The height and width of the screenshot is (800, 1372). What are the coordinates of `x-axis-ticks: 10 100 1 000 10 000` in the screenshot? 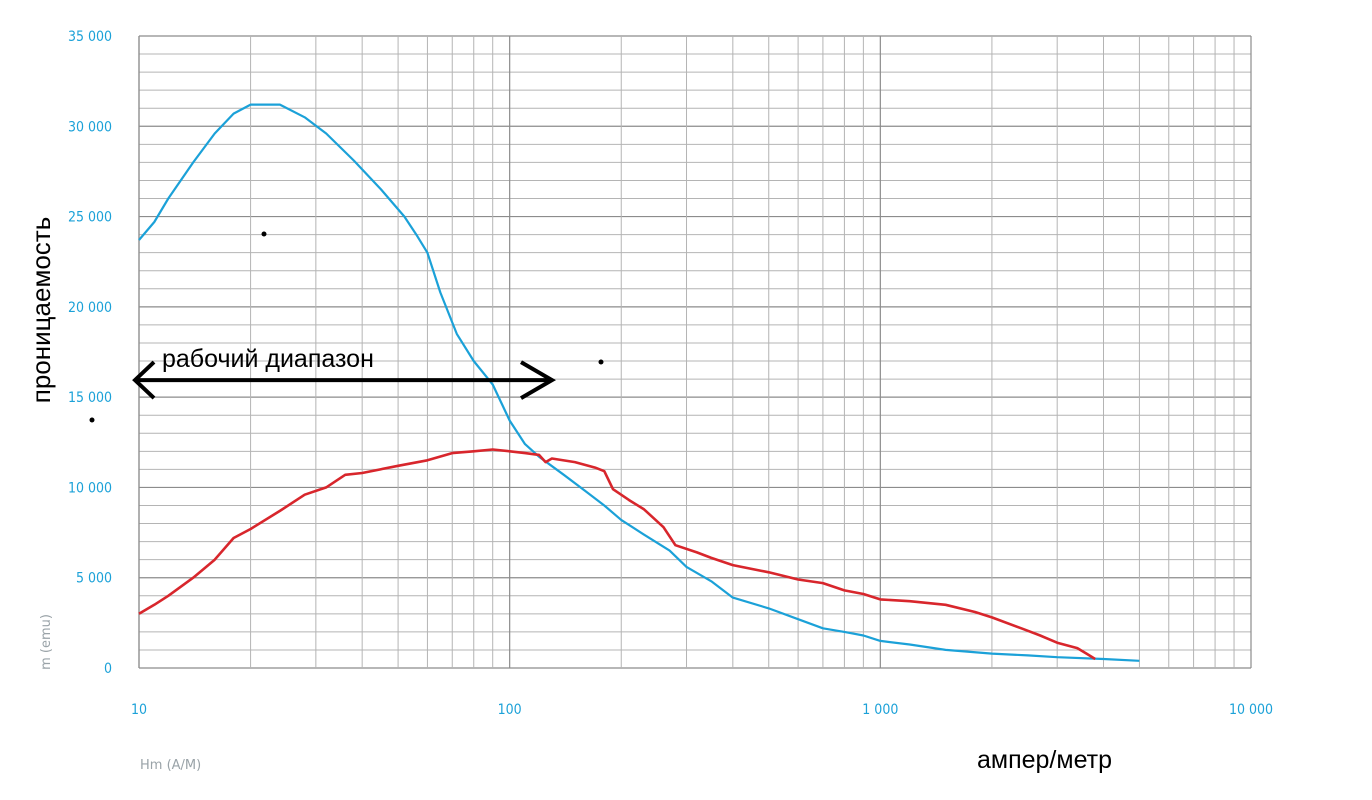 It's located at (702, 710).